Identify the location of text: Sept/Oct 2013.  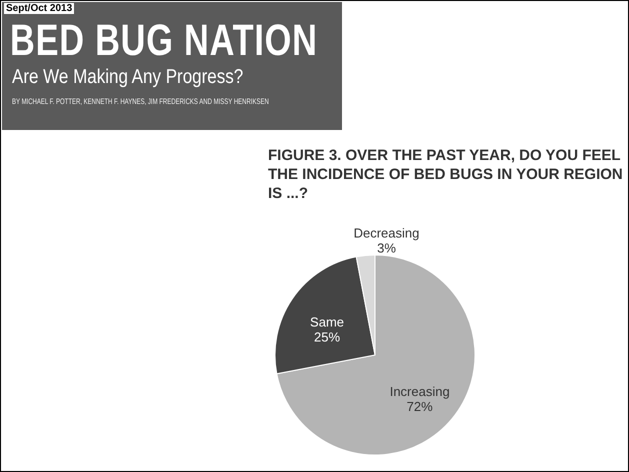
(39, 8).